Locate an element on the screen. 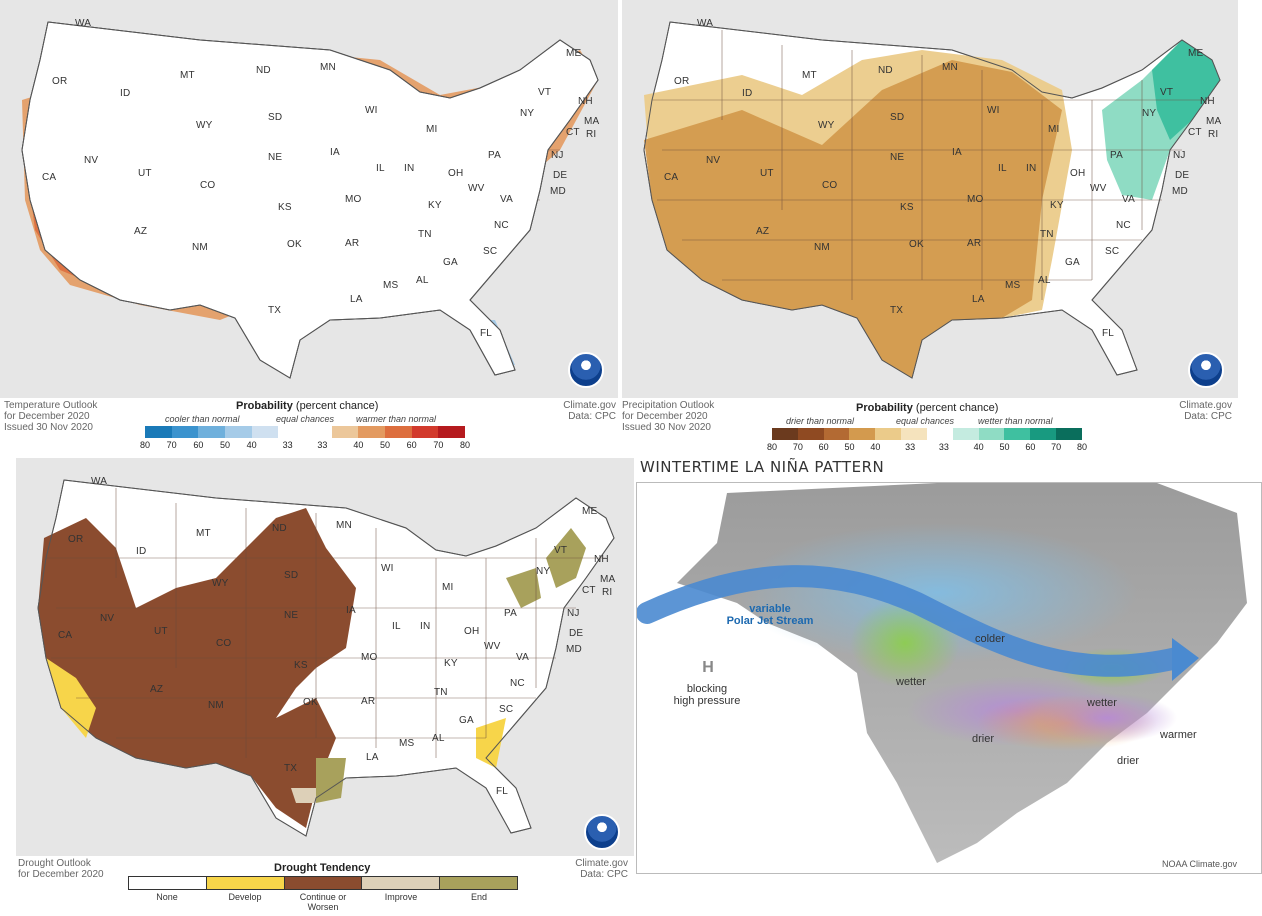 Image resolution: width=1262 pixels, height=916 pixels. temperature-state-nd: ND is located at coordinates (263, 70).